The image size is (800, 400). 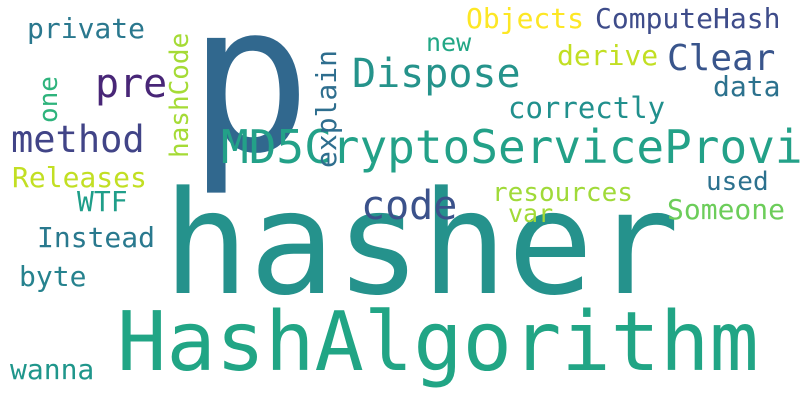 What do you see at coordinates (747, 86) in the screenshot?
I see `word-data: data` at bounding box center [747, 86].